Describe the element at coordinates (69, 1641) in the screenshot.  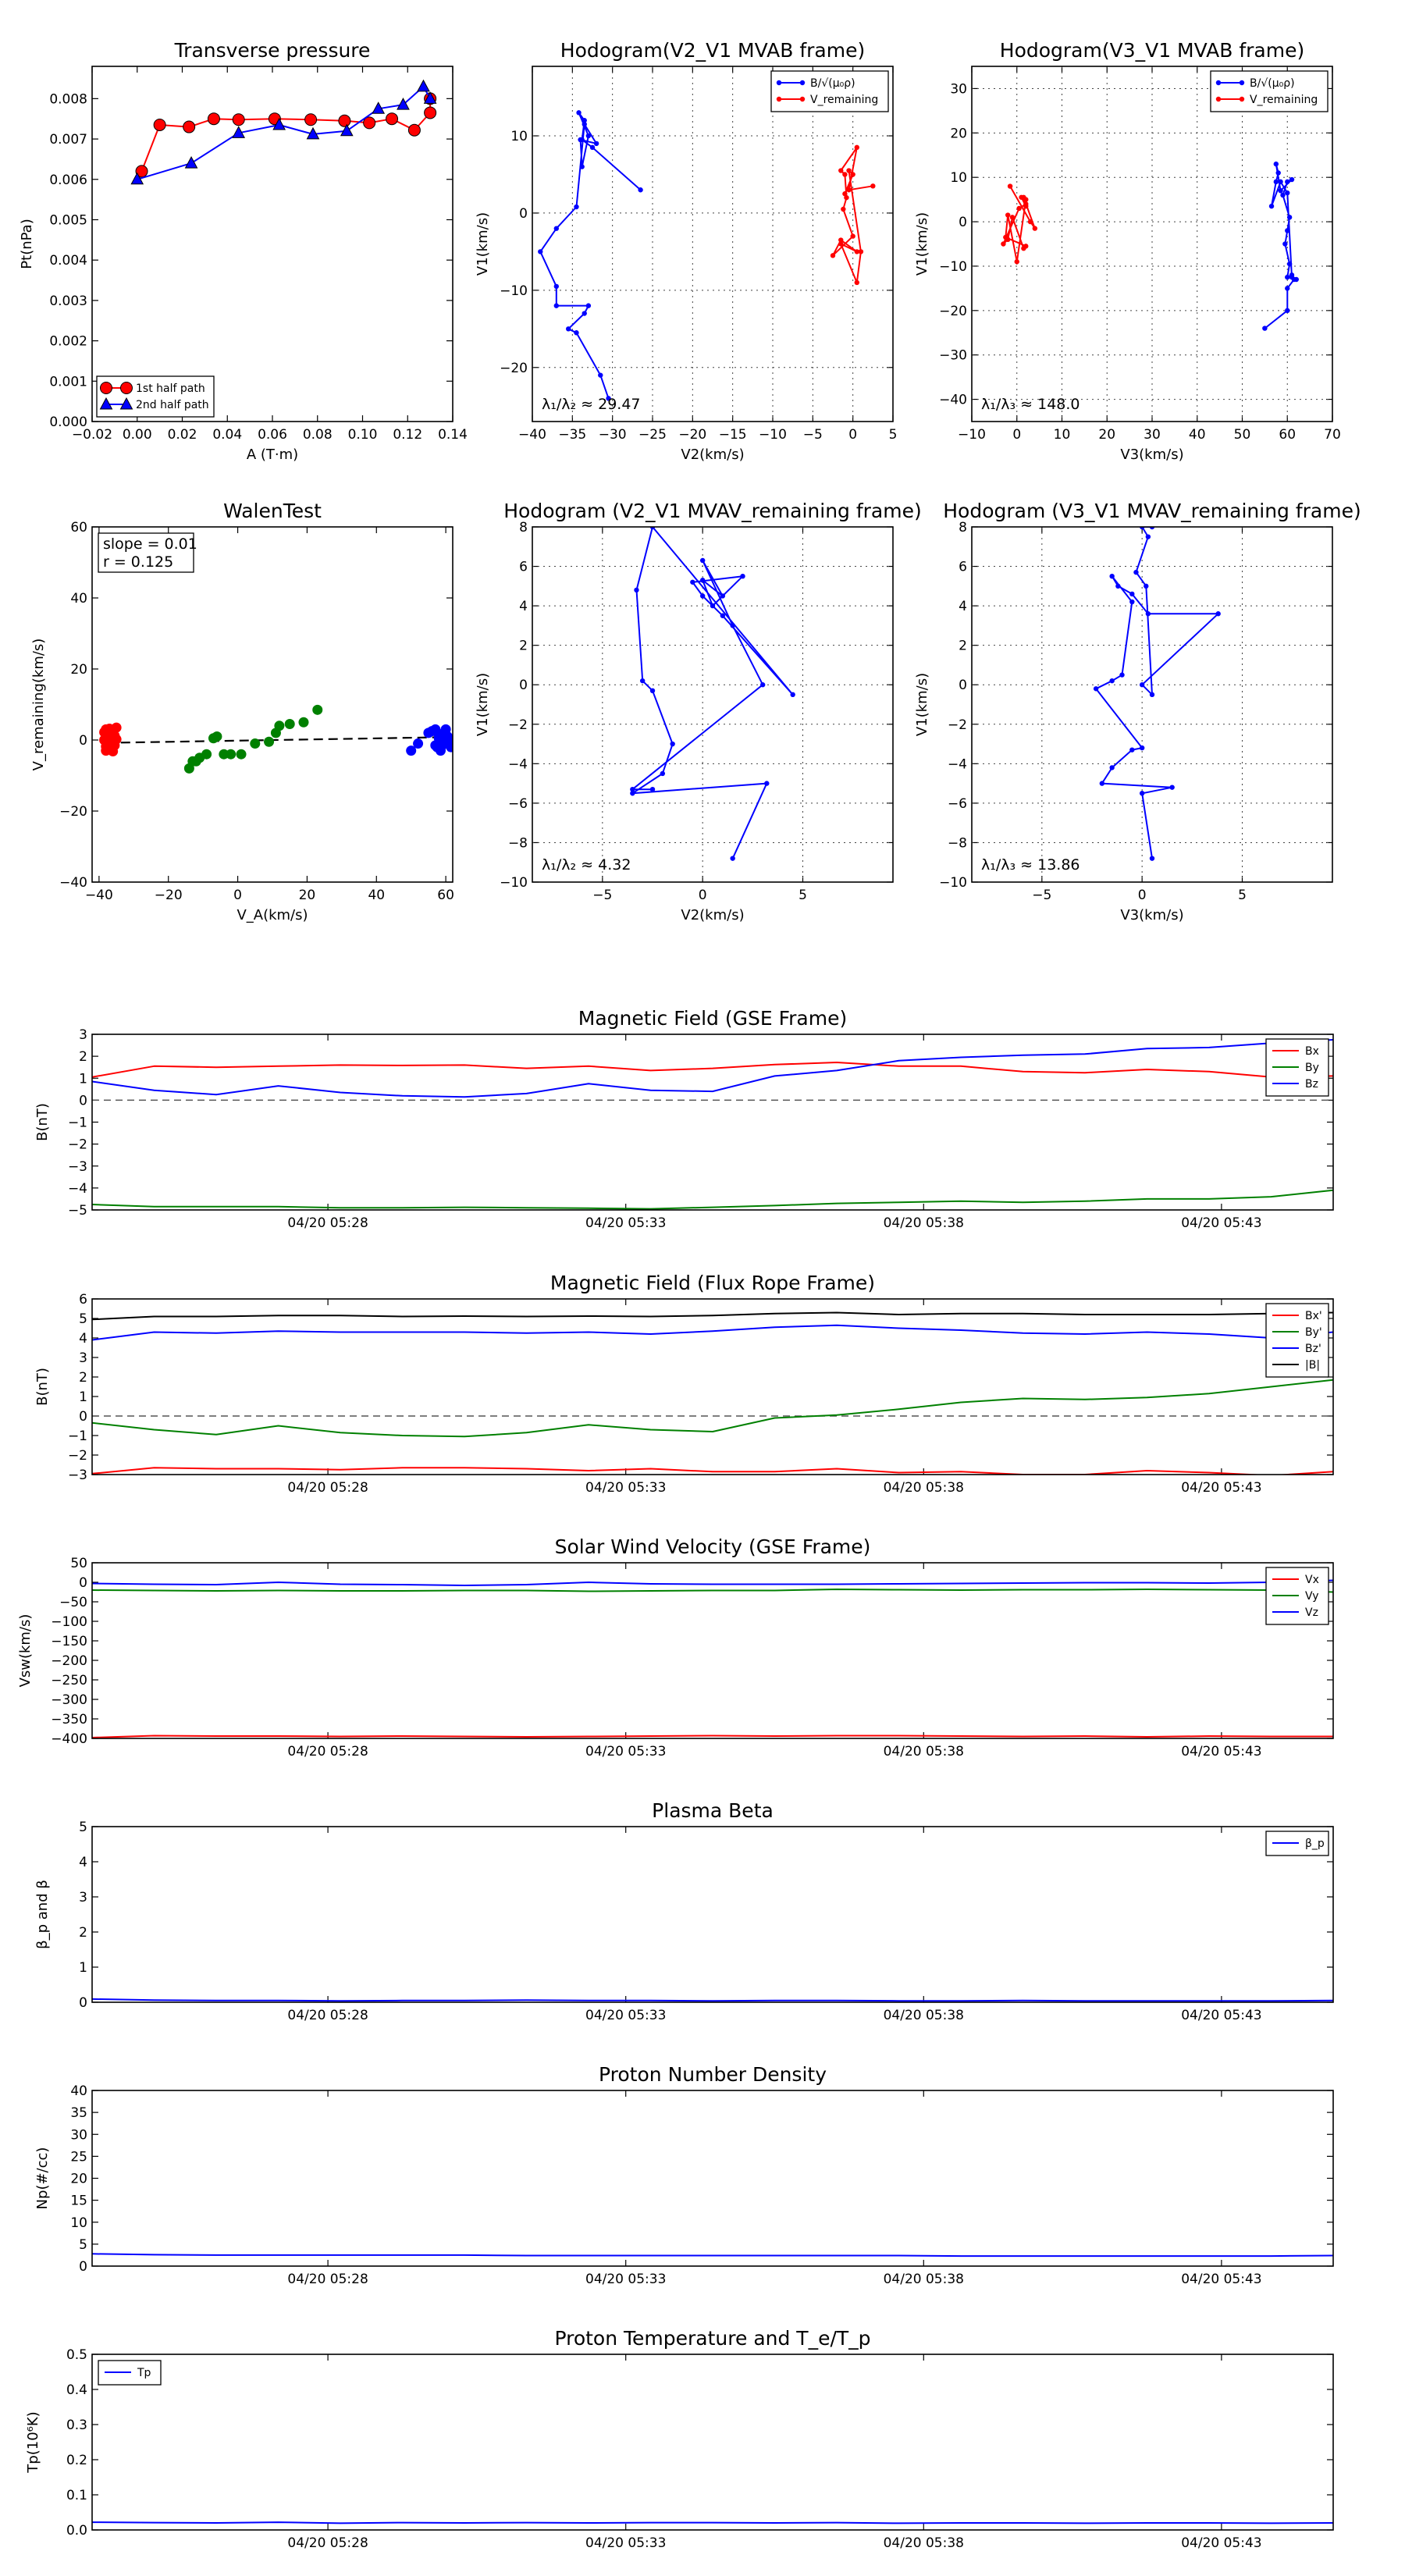
I see `y-tick-label: −150` at that location.